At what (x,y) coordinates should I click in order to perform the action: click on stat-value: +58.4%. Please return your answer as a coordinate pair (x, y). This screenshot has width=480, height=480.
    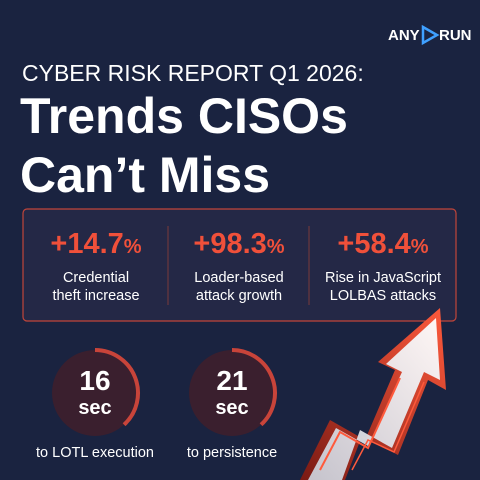
    Looking at the image, I should click on (382, 244).